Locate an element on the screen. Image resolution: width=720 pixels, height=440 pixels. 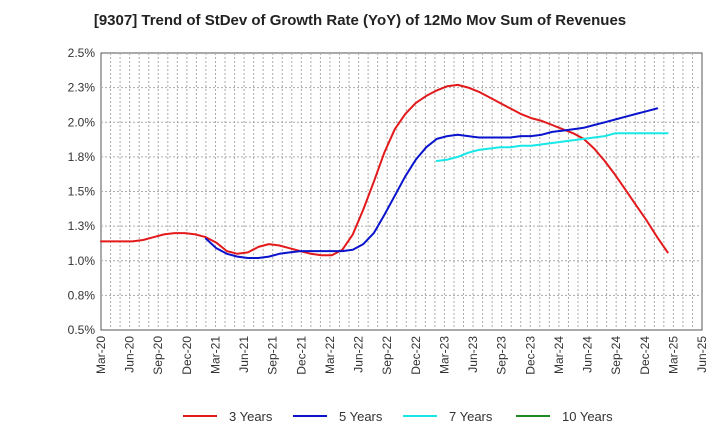
series-line-7-years is located at coordinates (552, 147).